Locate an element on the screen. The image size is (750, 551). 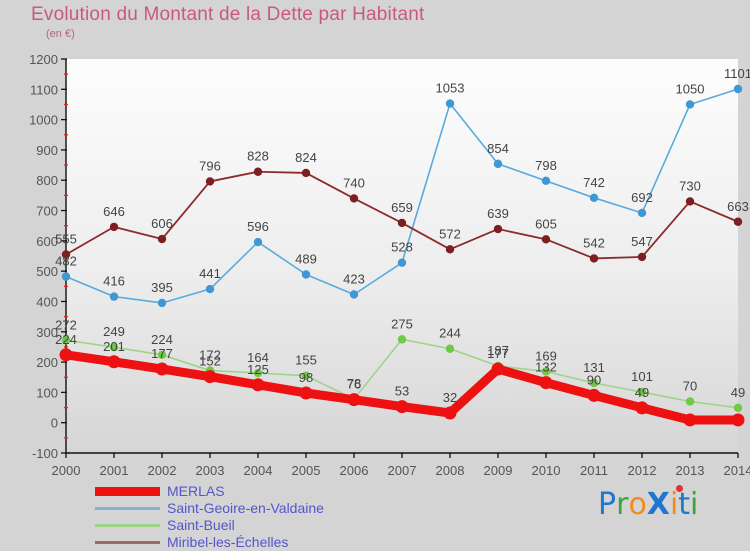
data-point-label: 187 is located at coordinates (498, 350).